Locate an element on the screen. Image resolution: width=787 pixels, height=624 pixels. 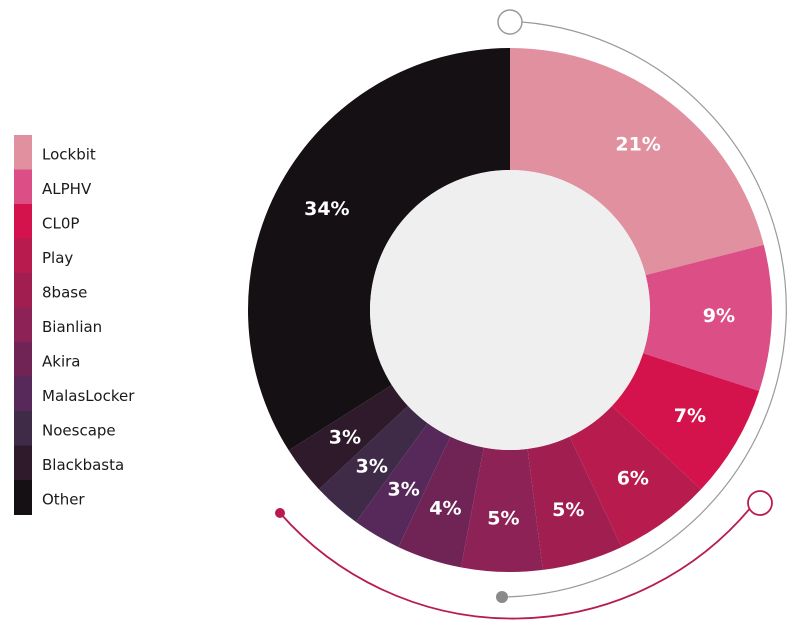
legend-label: Akira is located at coordinates (61, 362).